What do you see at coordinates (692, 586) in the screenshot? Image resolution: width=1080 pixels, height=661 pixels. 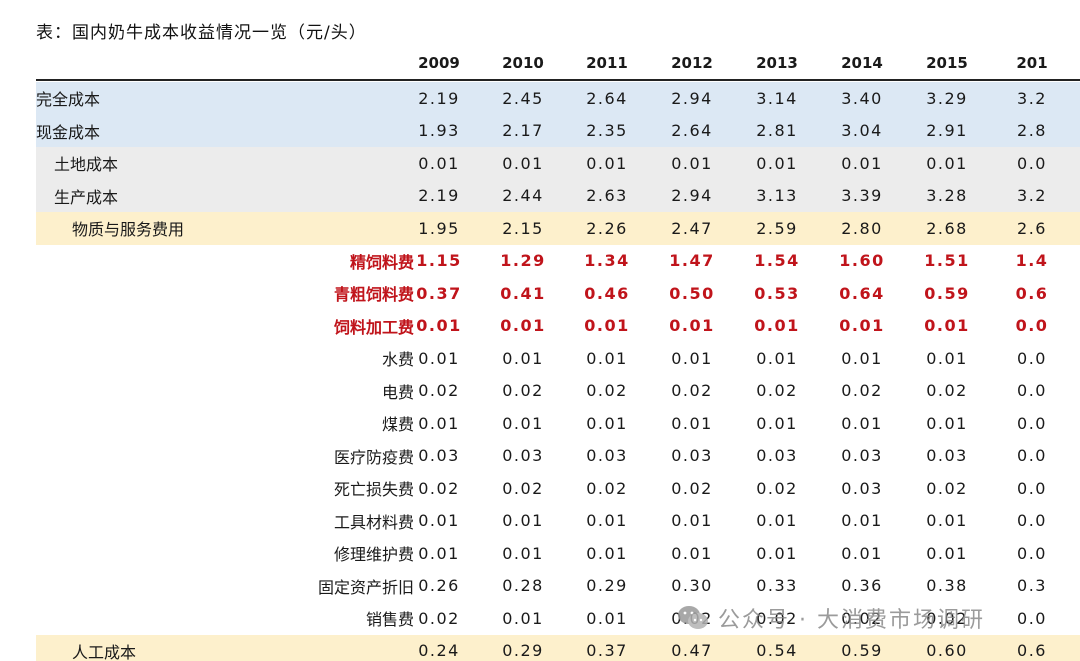 I see `table-cell: 0.30` at bounding box center [692, 586].